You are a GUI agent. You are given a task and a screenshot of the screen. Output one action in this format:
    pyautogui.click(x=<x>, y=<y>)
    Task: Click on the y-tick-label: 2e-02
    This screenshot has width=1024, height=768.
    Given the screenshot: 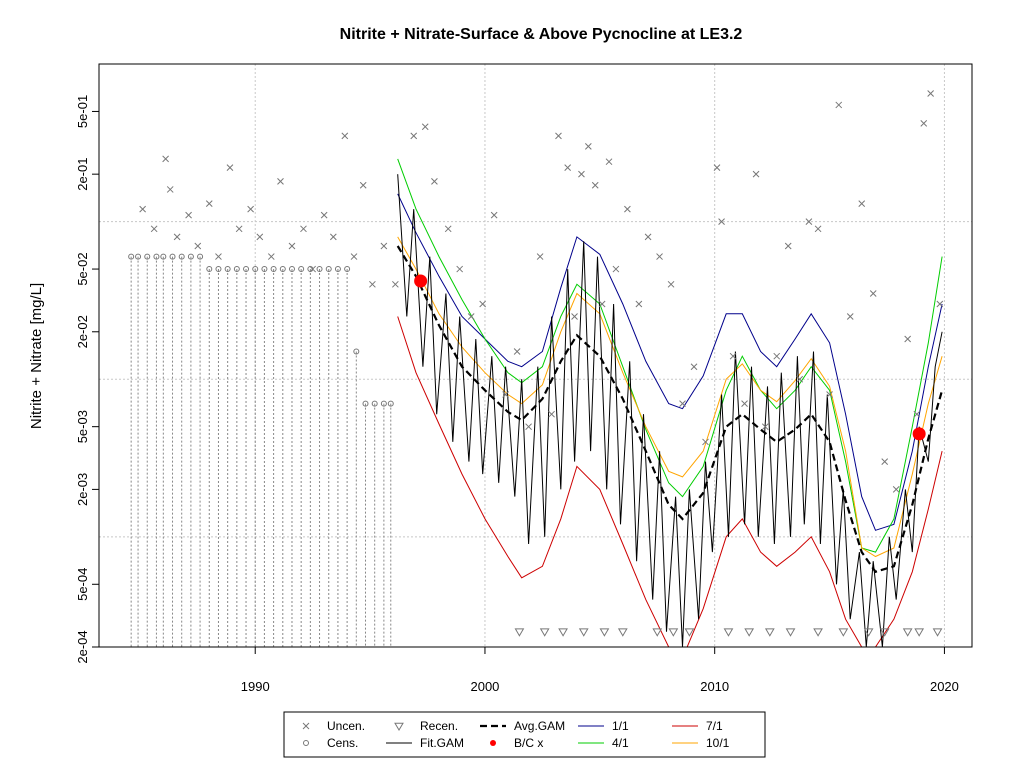 What is the action you would take?
    pyautogui.click(x=82, y=331)
    